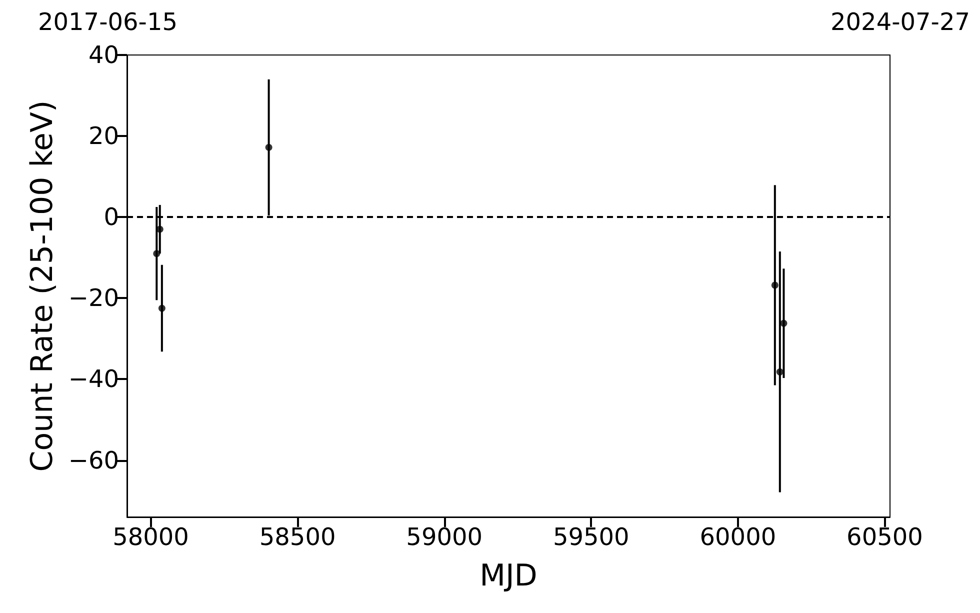  What do you see at coordinates (738, 537) in the screenshot?
I see `x-tick-label: 60000` at bounding box center [738, 537].